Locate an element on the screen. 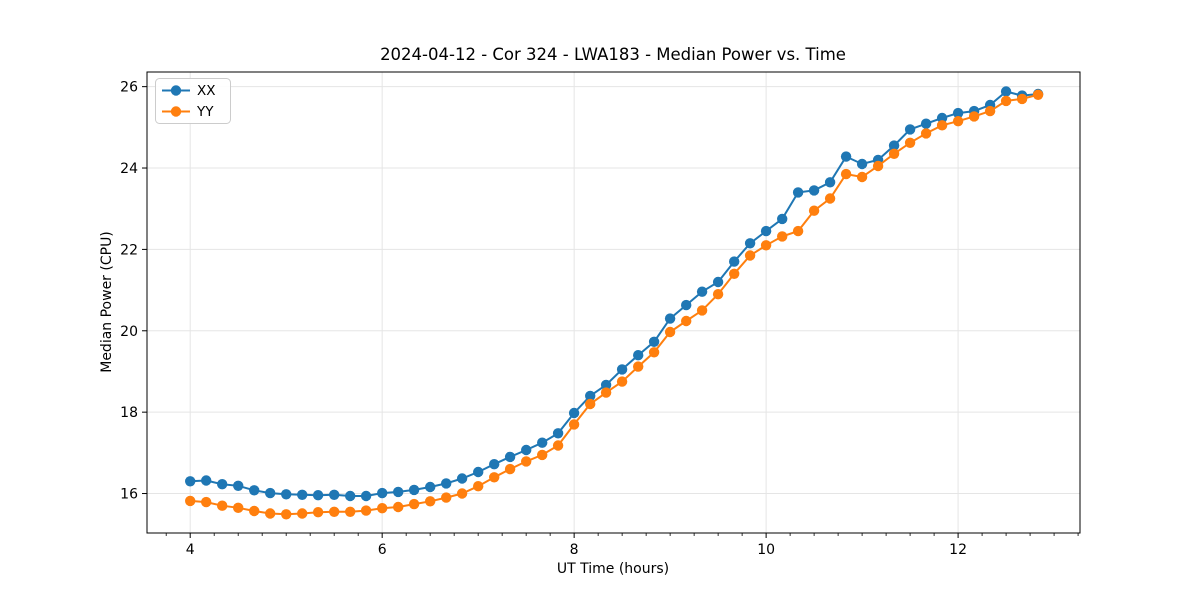 This screenshot has width=1200, height=600. x-tick-label: 12 is located at coordinates (958, 550).